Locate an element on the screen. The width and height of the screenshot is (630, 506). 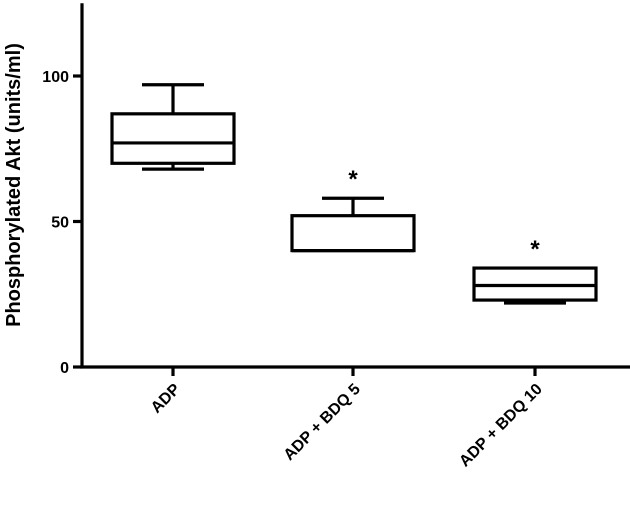
box-2: * is located at coordinates (353, 209).